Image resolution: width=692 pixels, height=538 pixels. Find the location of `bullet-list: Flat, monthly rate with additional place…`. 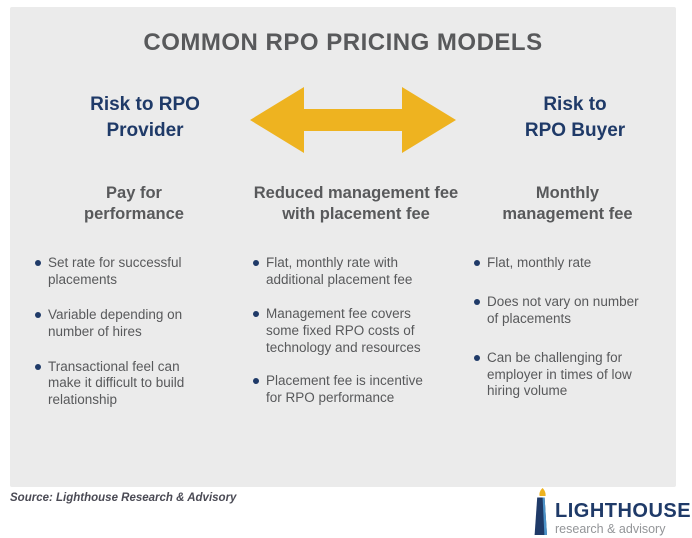

bullet-list: Flat, monthly rate with additional place… is located at coordinates (335, 331).